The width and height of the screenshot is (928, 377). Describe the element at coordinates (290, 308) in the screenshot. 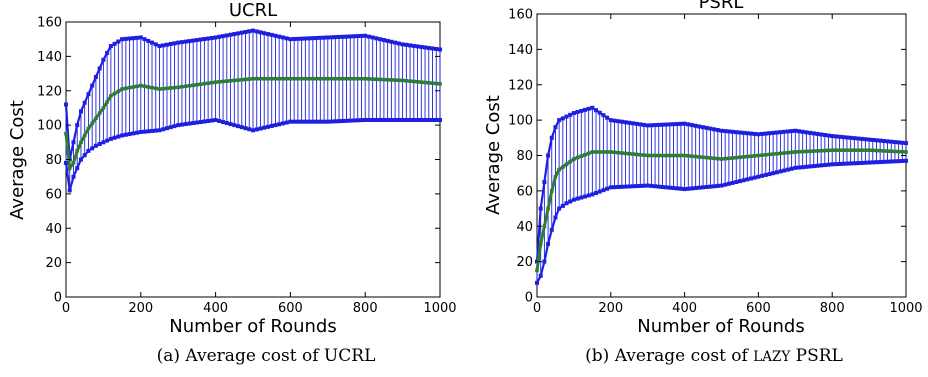

I see `x-tick-label: 600` at that location.